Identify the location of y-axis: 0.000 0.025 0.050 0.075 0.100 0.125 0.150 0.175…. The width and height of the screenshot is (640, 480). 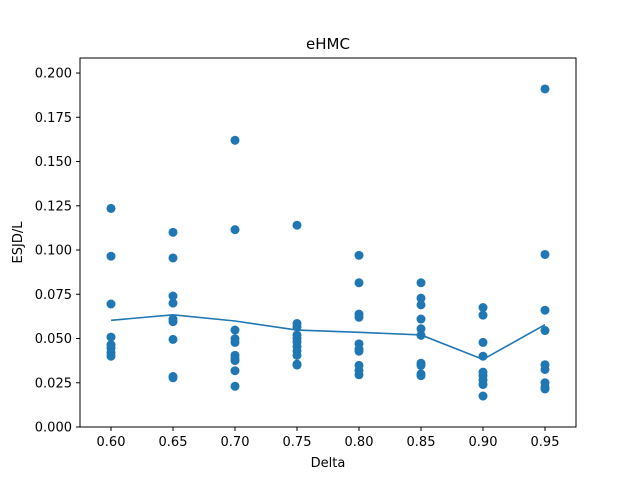
(57, 251).